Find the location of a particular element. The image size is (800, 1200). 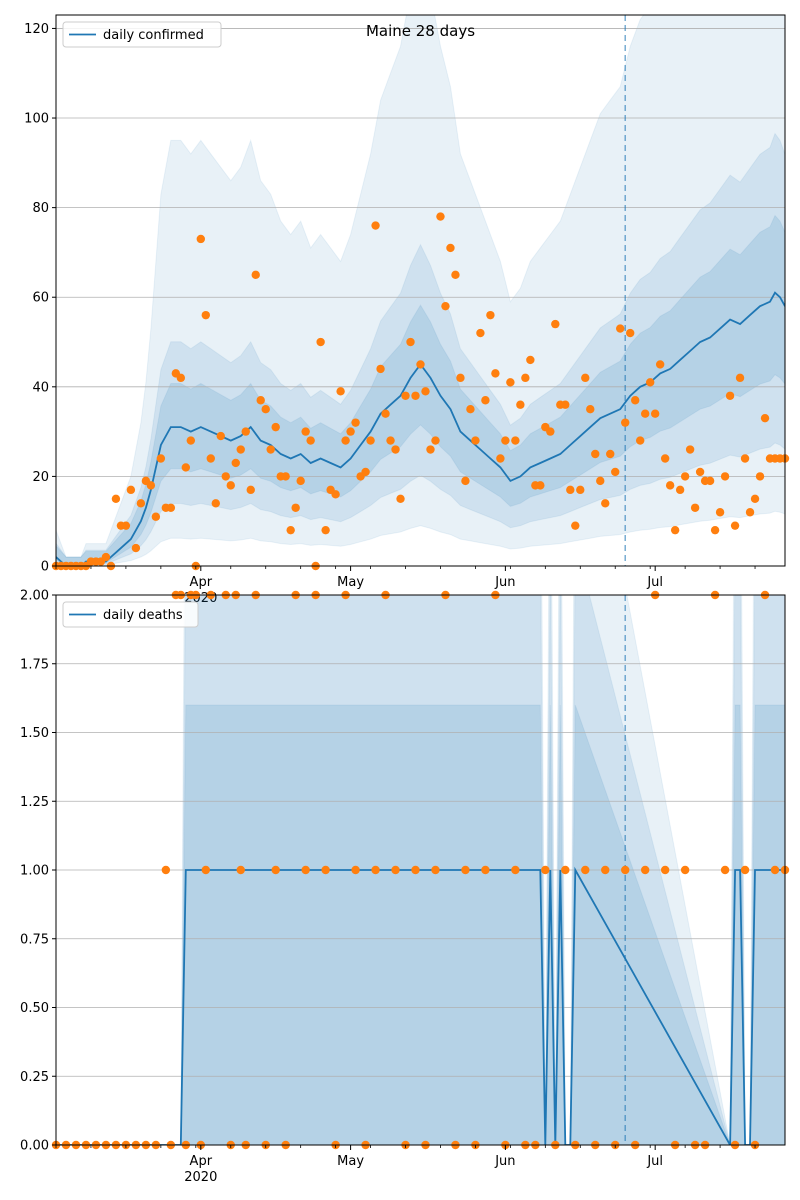

y-tick-label: 0.75 is located at coordinates (34, 939).